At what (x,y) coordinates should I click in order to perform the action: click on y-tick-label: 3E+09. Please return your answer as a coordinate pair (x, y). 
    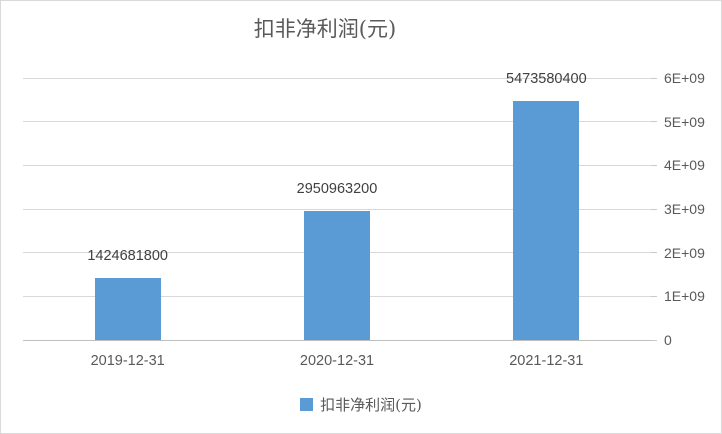
    Looking at the image, I should click on (684, 209).